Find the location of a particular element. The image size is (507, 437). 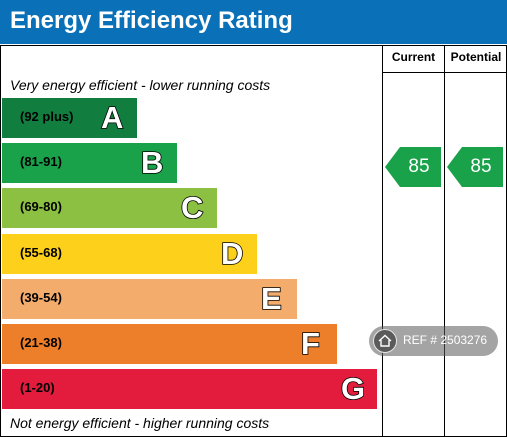

potential-rating-value: 85 is located at coordinates (481, 166).